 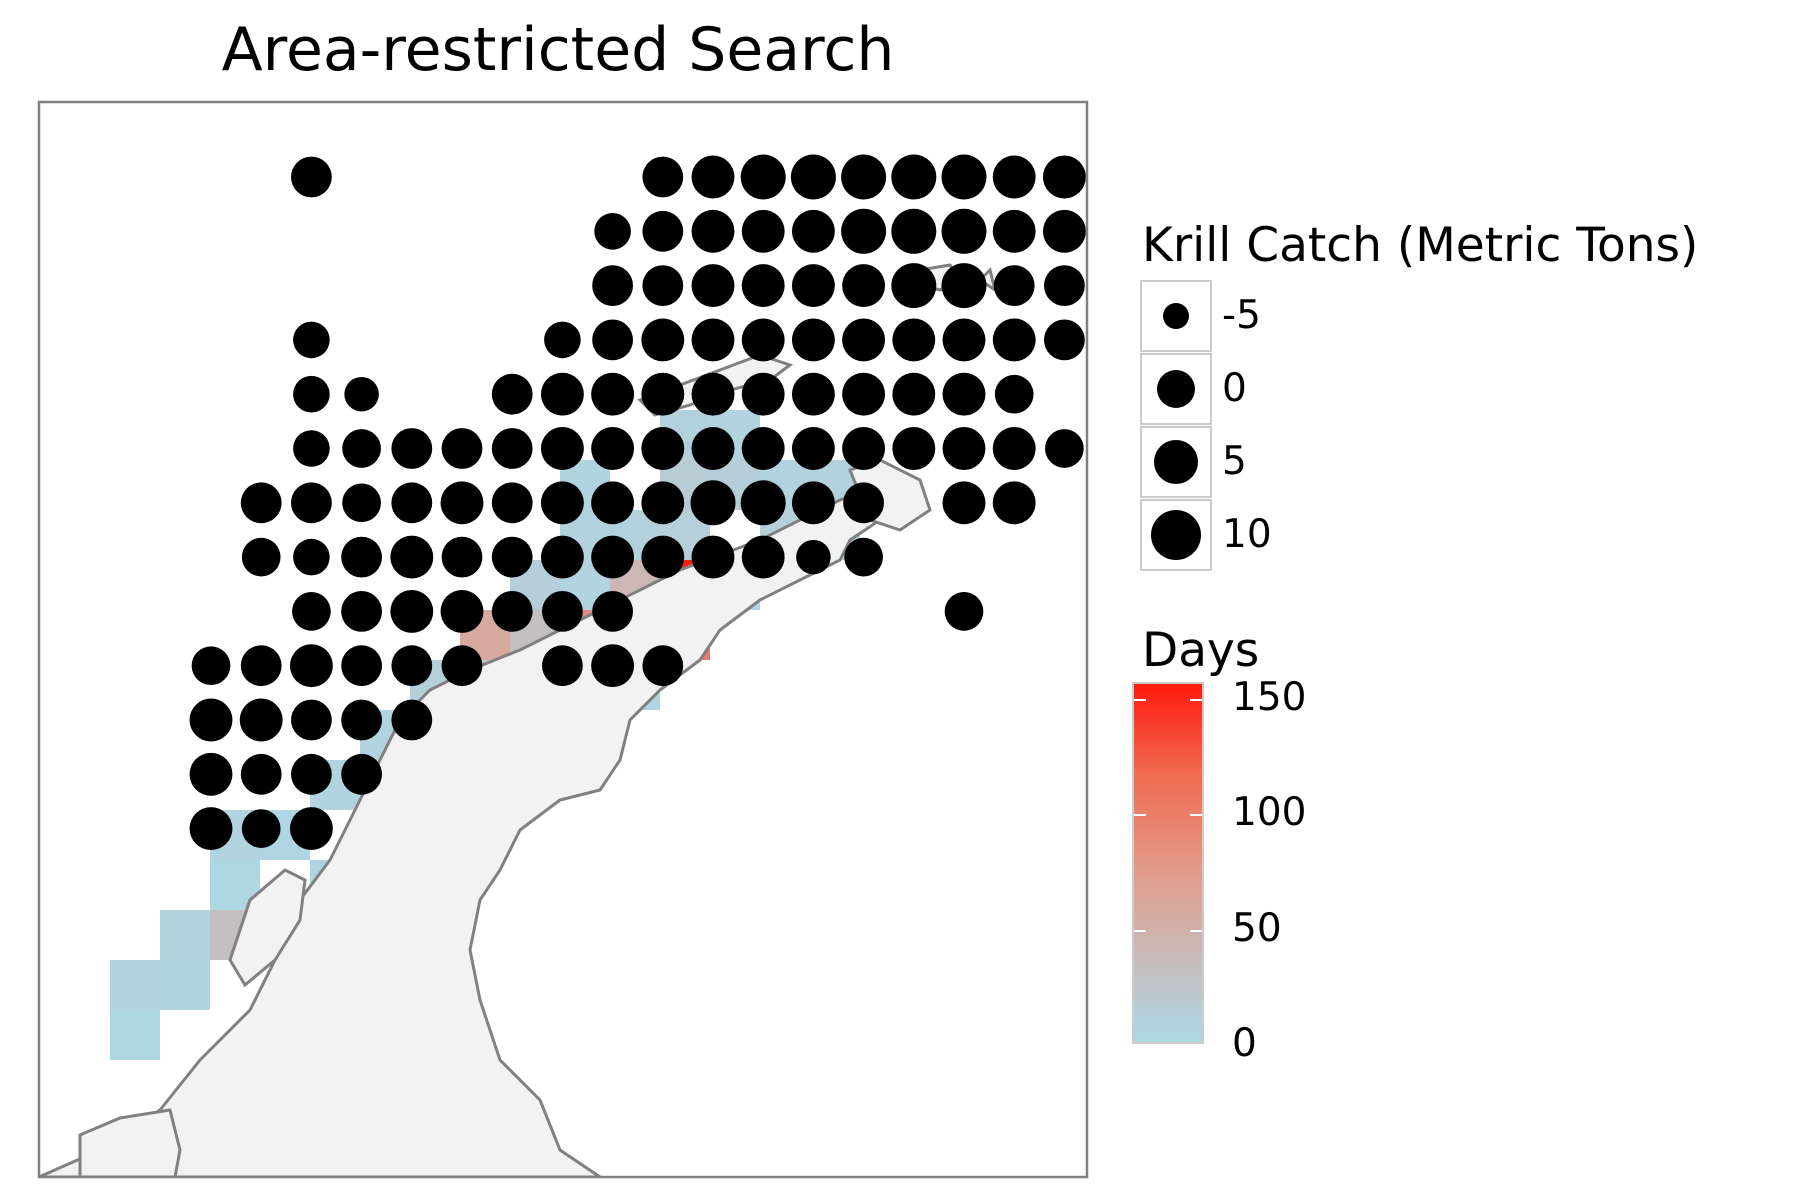 I want to click on size-legend-title: Krill Catch (Metric Tons), so click(x=1420, y=245).